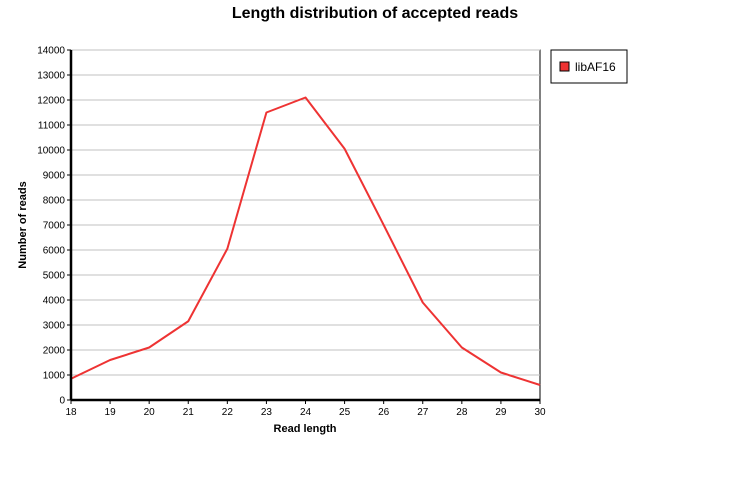  What do you see at coordinates (51, 76) in the screenshot?
I see `y-tick-label: 13000` at bounding box center [51, 76].